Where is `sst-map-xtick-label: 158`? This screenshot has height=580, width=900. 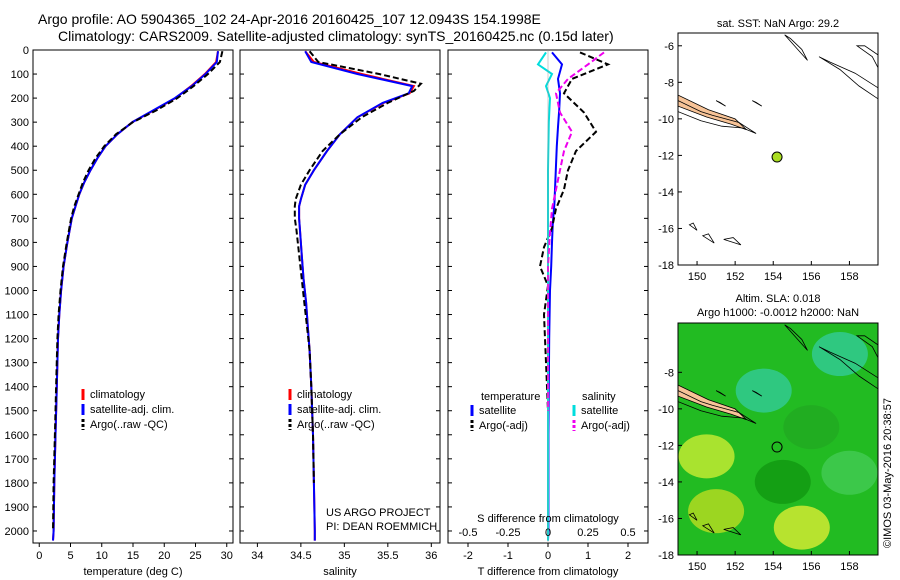 sst-map-xtick-label: 158 is located at coordinates (849, 277).